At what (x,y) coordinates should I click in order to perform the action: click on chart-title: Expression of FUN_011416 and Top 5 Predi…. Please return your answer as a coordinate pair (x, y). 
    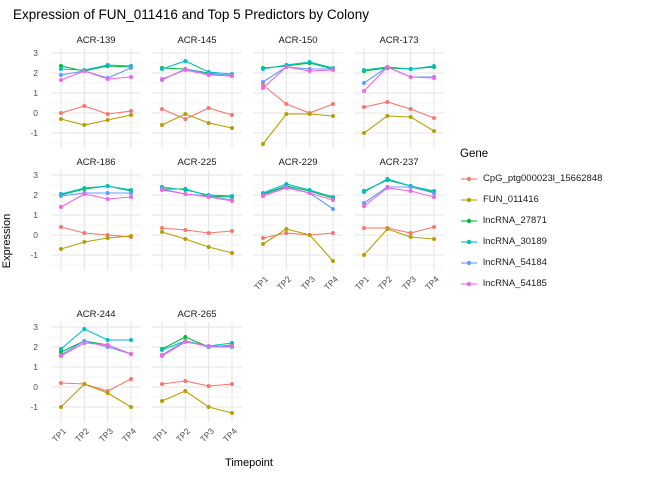
    Looking at the image, I should click on (191, 14).